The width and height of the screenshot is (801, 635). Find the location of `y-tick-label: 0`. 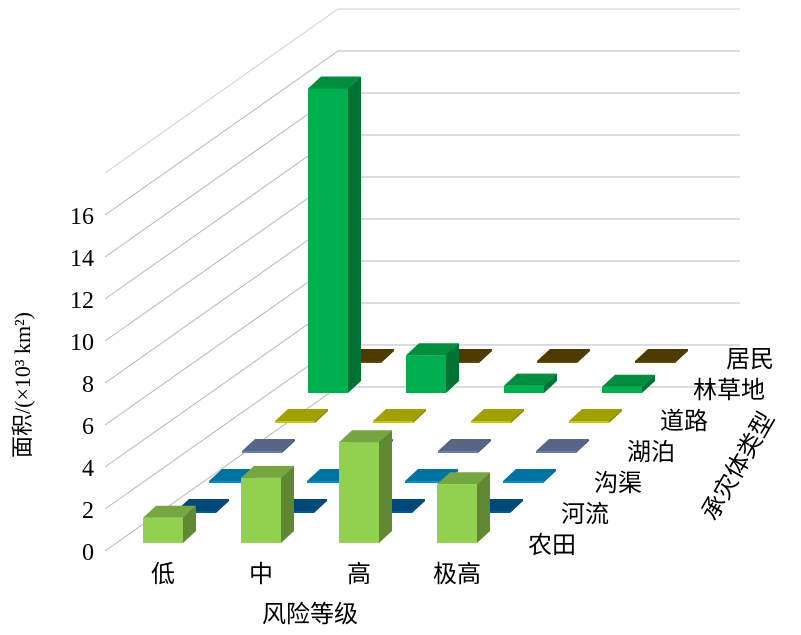

y-tick-label: 0 is located at coordinates (88, 553).